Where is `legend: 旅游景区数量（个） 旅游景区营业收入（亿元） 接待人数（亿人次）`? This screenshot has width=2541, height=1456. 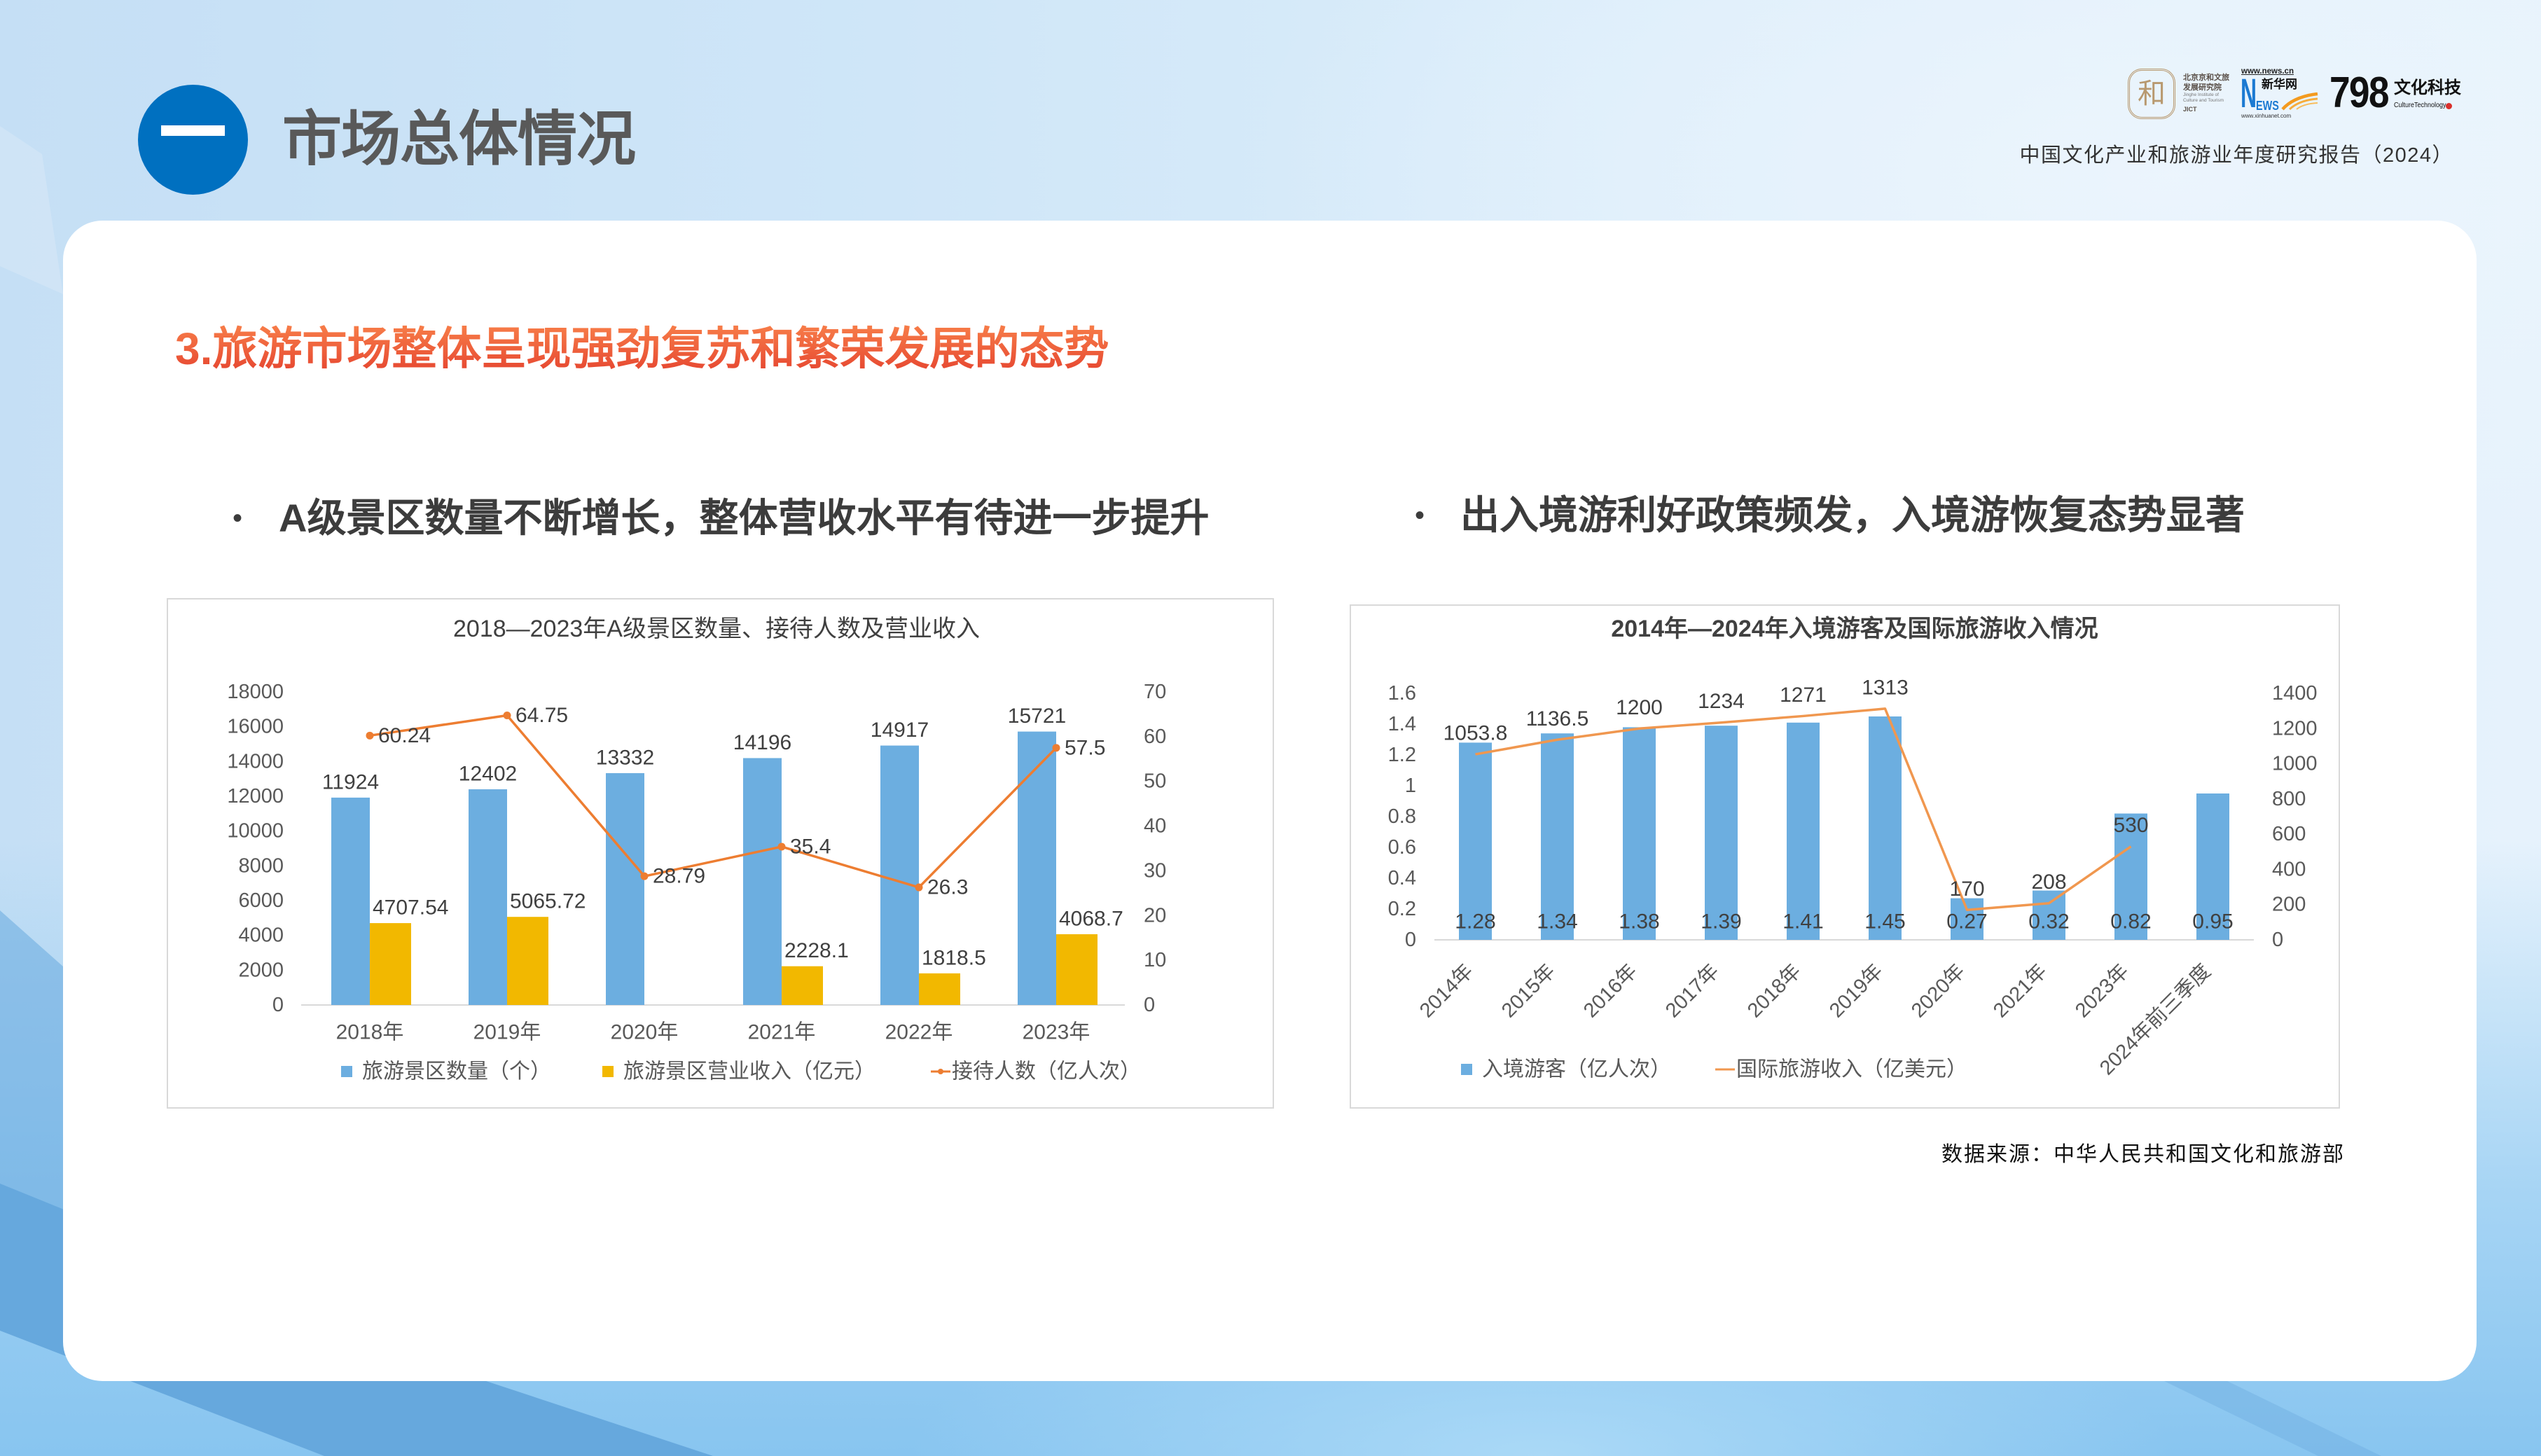
legend: 旅游景区数量（个） 旅游景区营业收入（亿元） 接待人数（亿人次） is located at coordinates (741, 1071).